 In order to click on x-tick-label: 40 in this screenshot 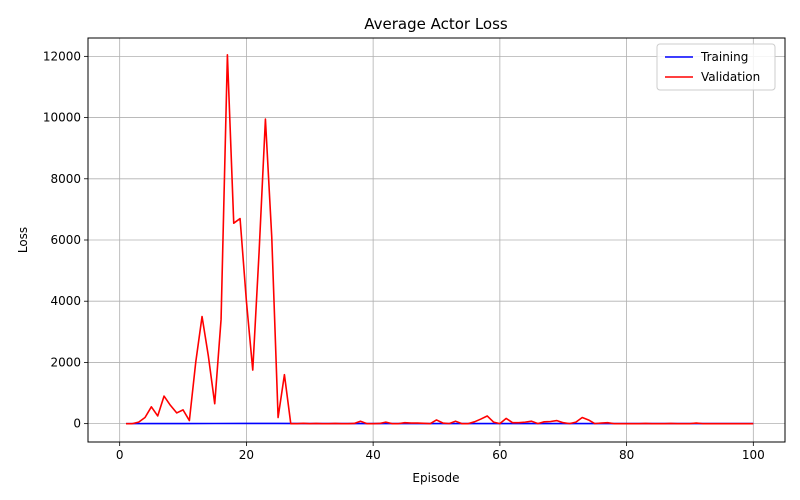, I will do `click(372, 455)`.